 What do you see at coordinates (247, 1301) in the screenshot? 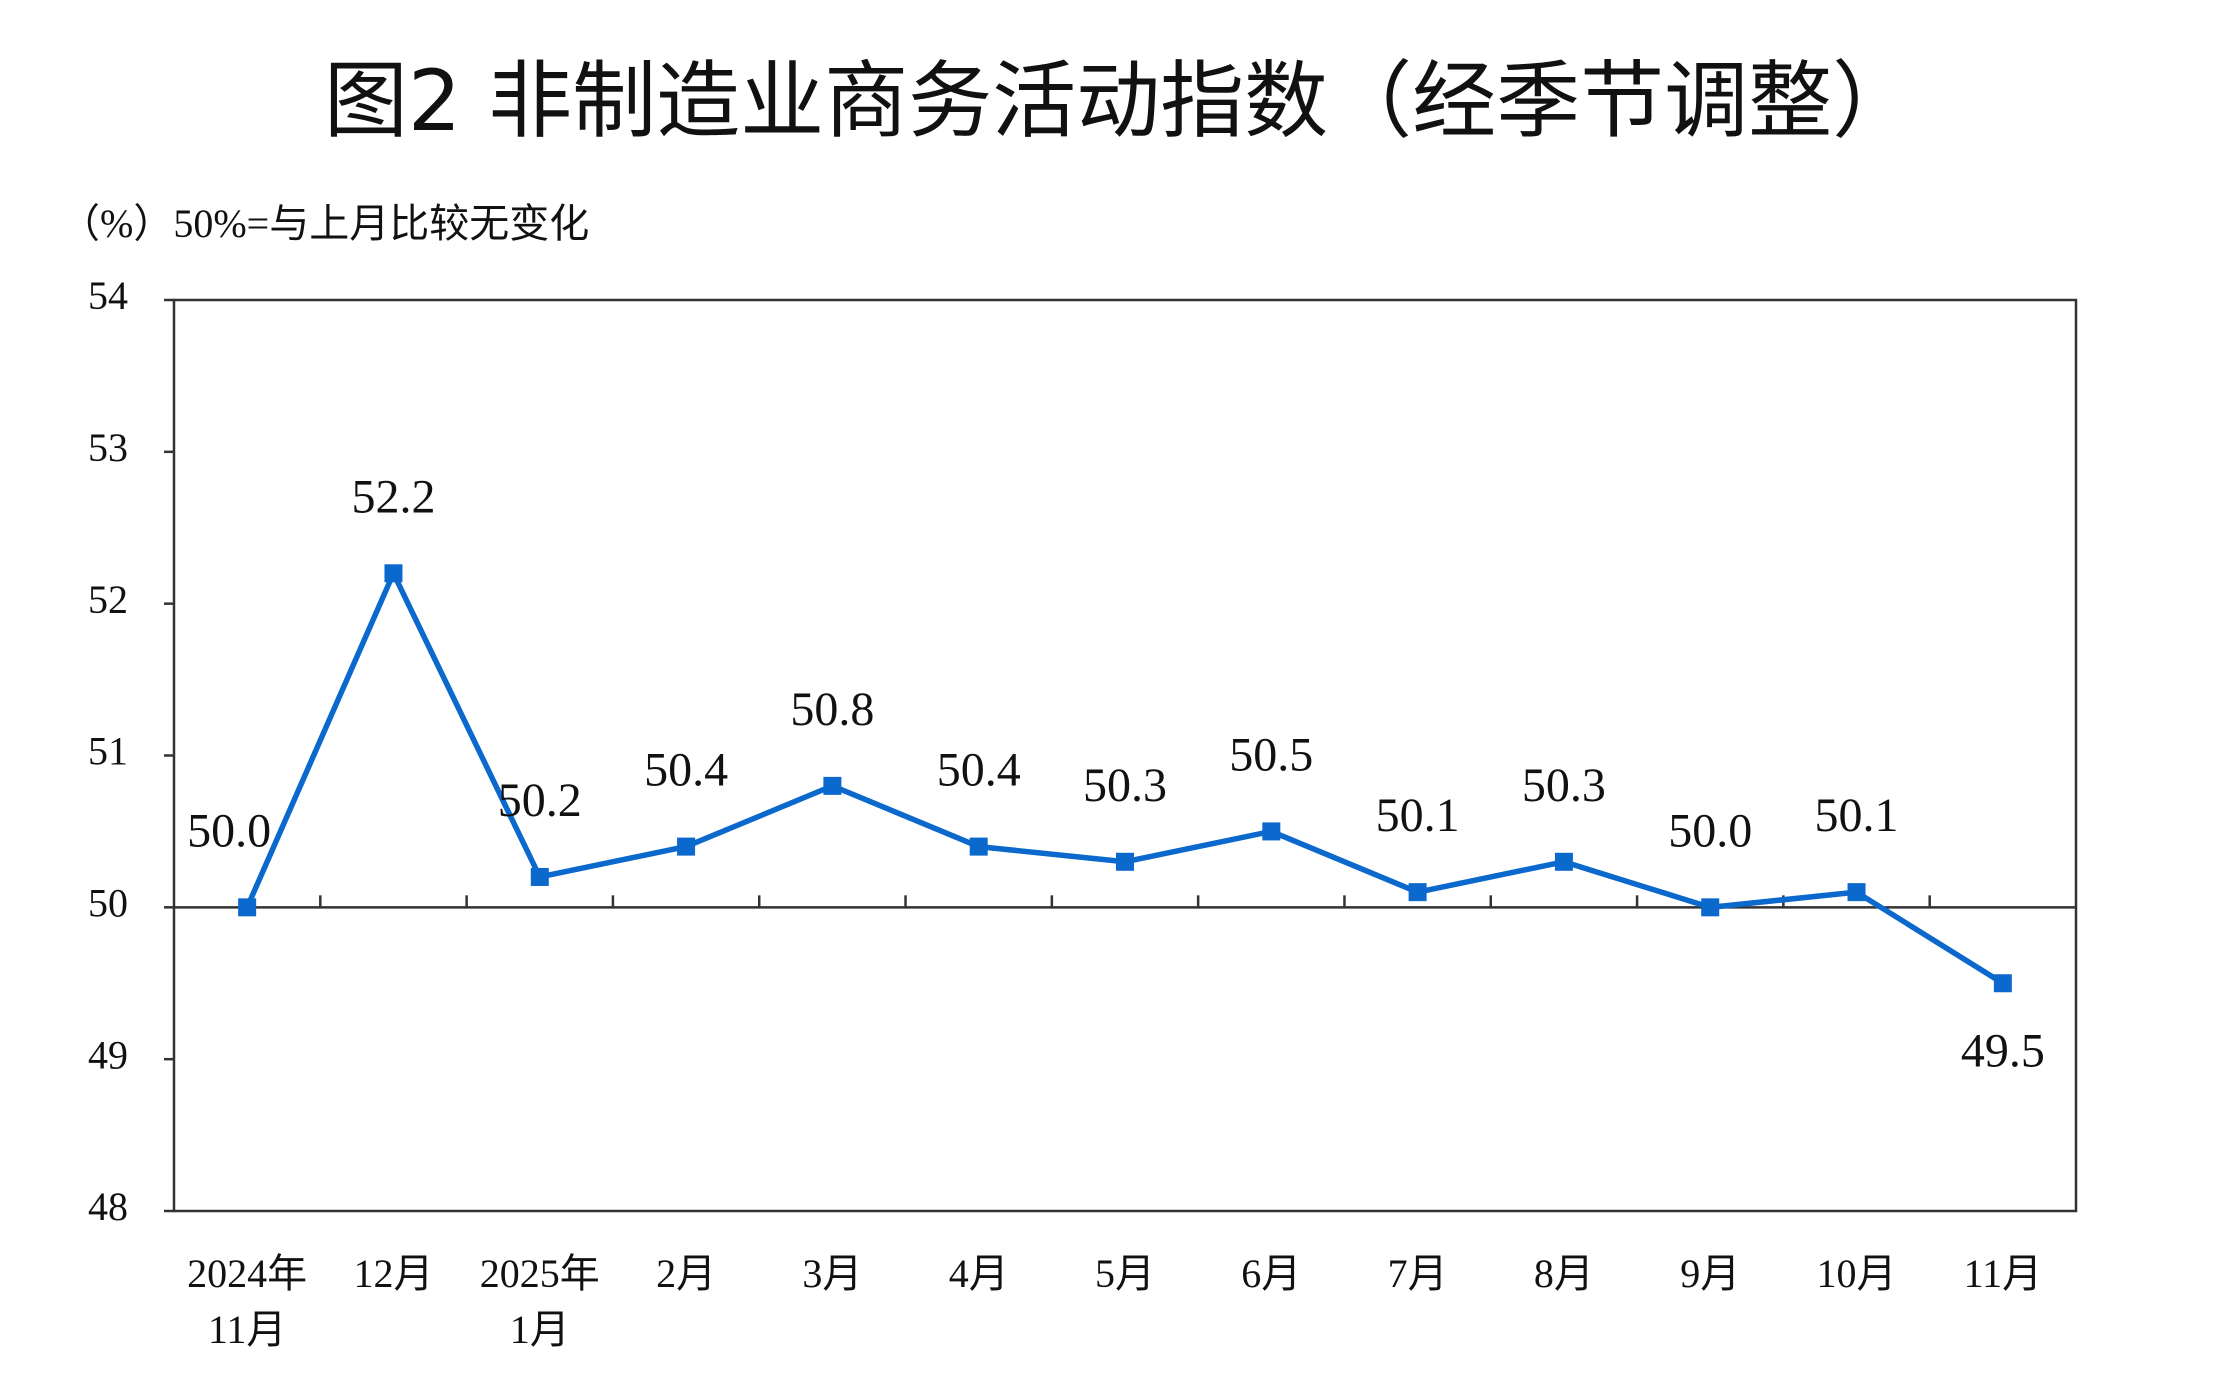
I see `x-tick-label: 2024年 11月` at bounding box center [247, 1301].